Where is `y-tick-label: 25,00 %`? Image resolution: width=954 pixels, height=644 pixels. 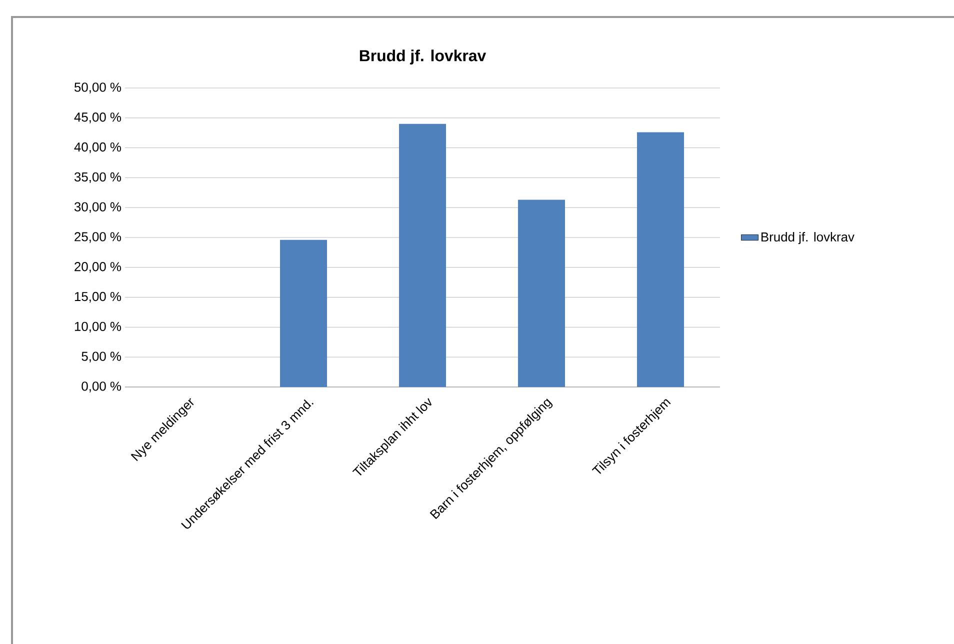 y-tick-label: 25,00 % is located at coordinates (98, 237).